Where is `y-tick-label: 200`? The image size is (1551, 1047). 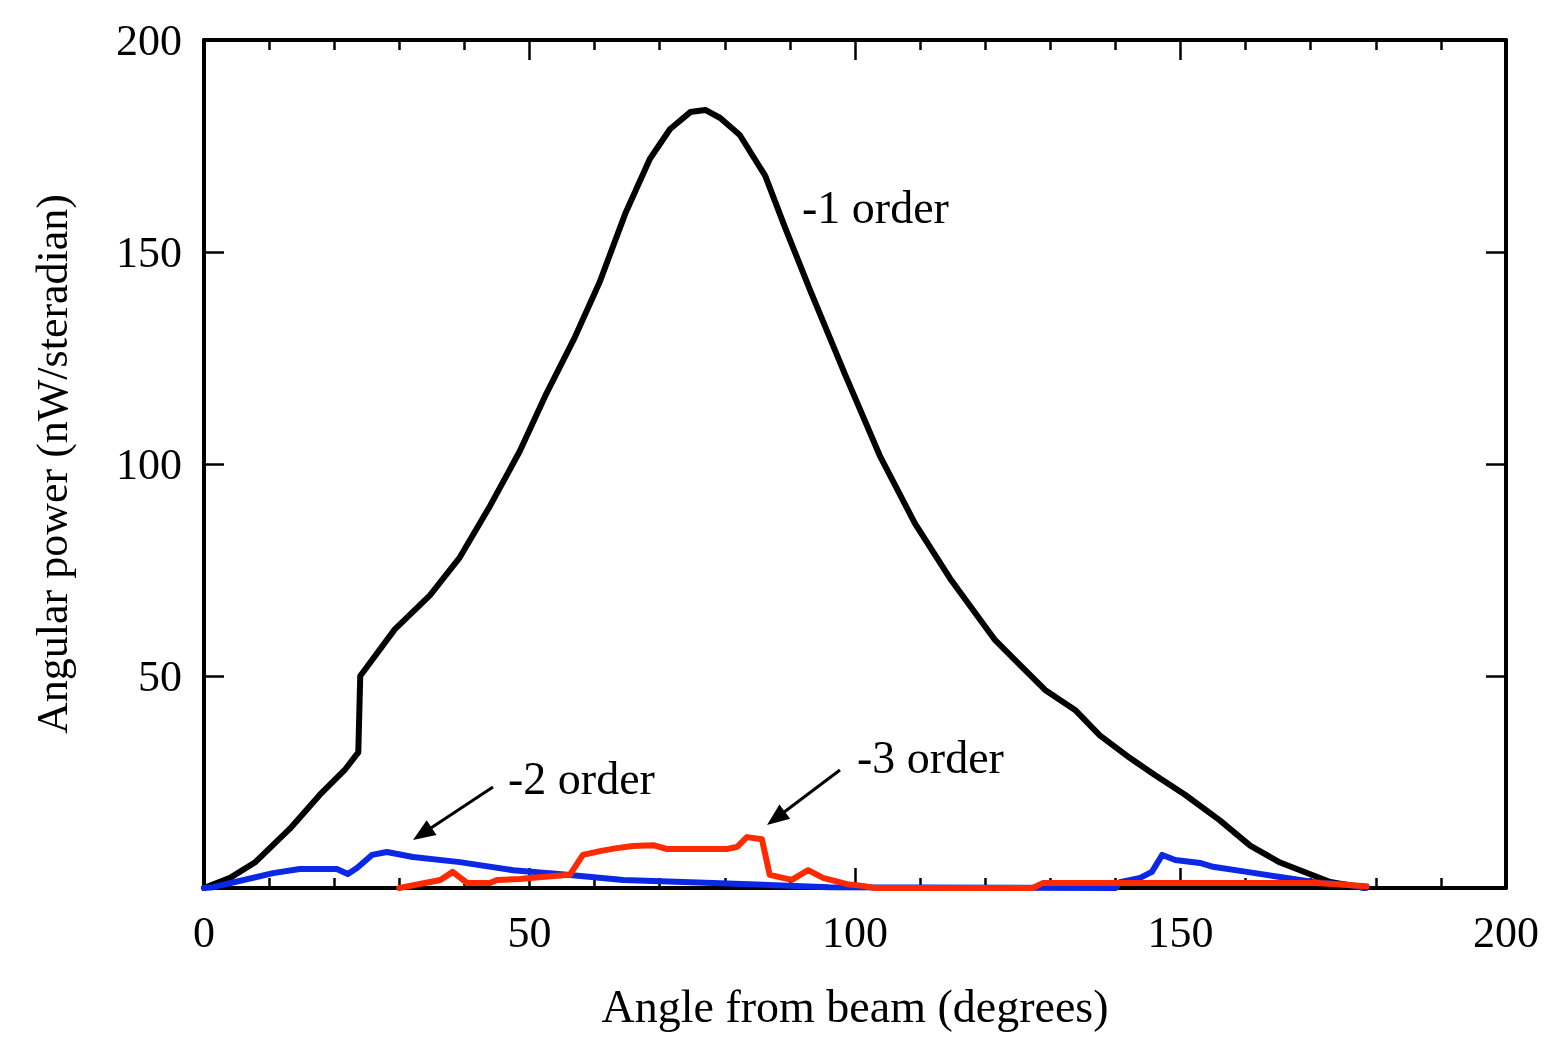
y-tick-label: 200 is located at coordinates (149, 40).